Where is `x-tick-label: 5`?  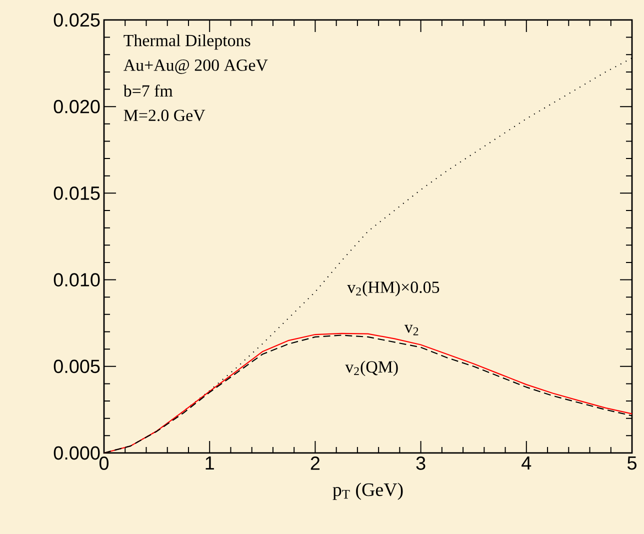 x-tick-label: 5 is located at coordinates (631, 463).